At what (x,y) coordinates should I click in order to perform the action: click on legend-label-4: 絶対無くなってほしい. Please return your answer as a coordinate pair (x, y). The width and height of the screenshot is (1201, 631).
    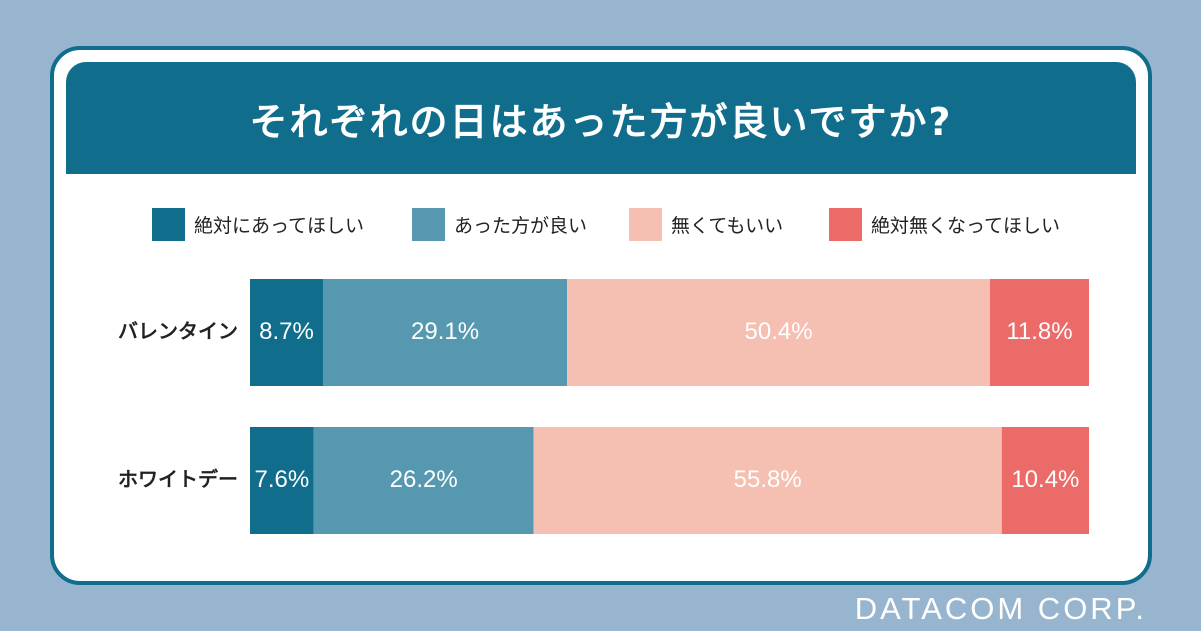
    Looking at the image, I should click on (966, 225).